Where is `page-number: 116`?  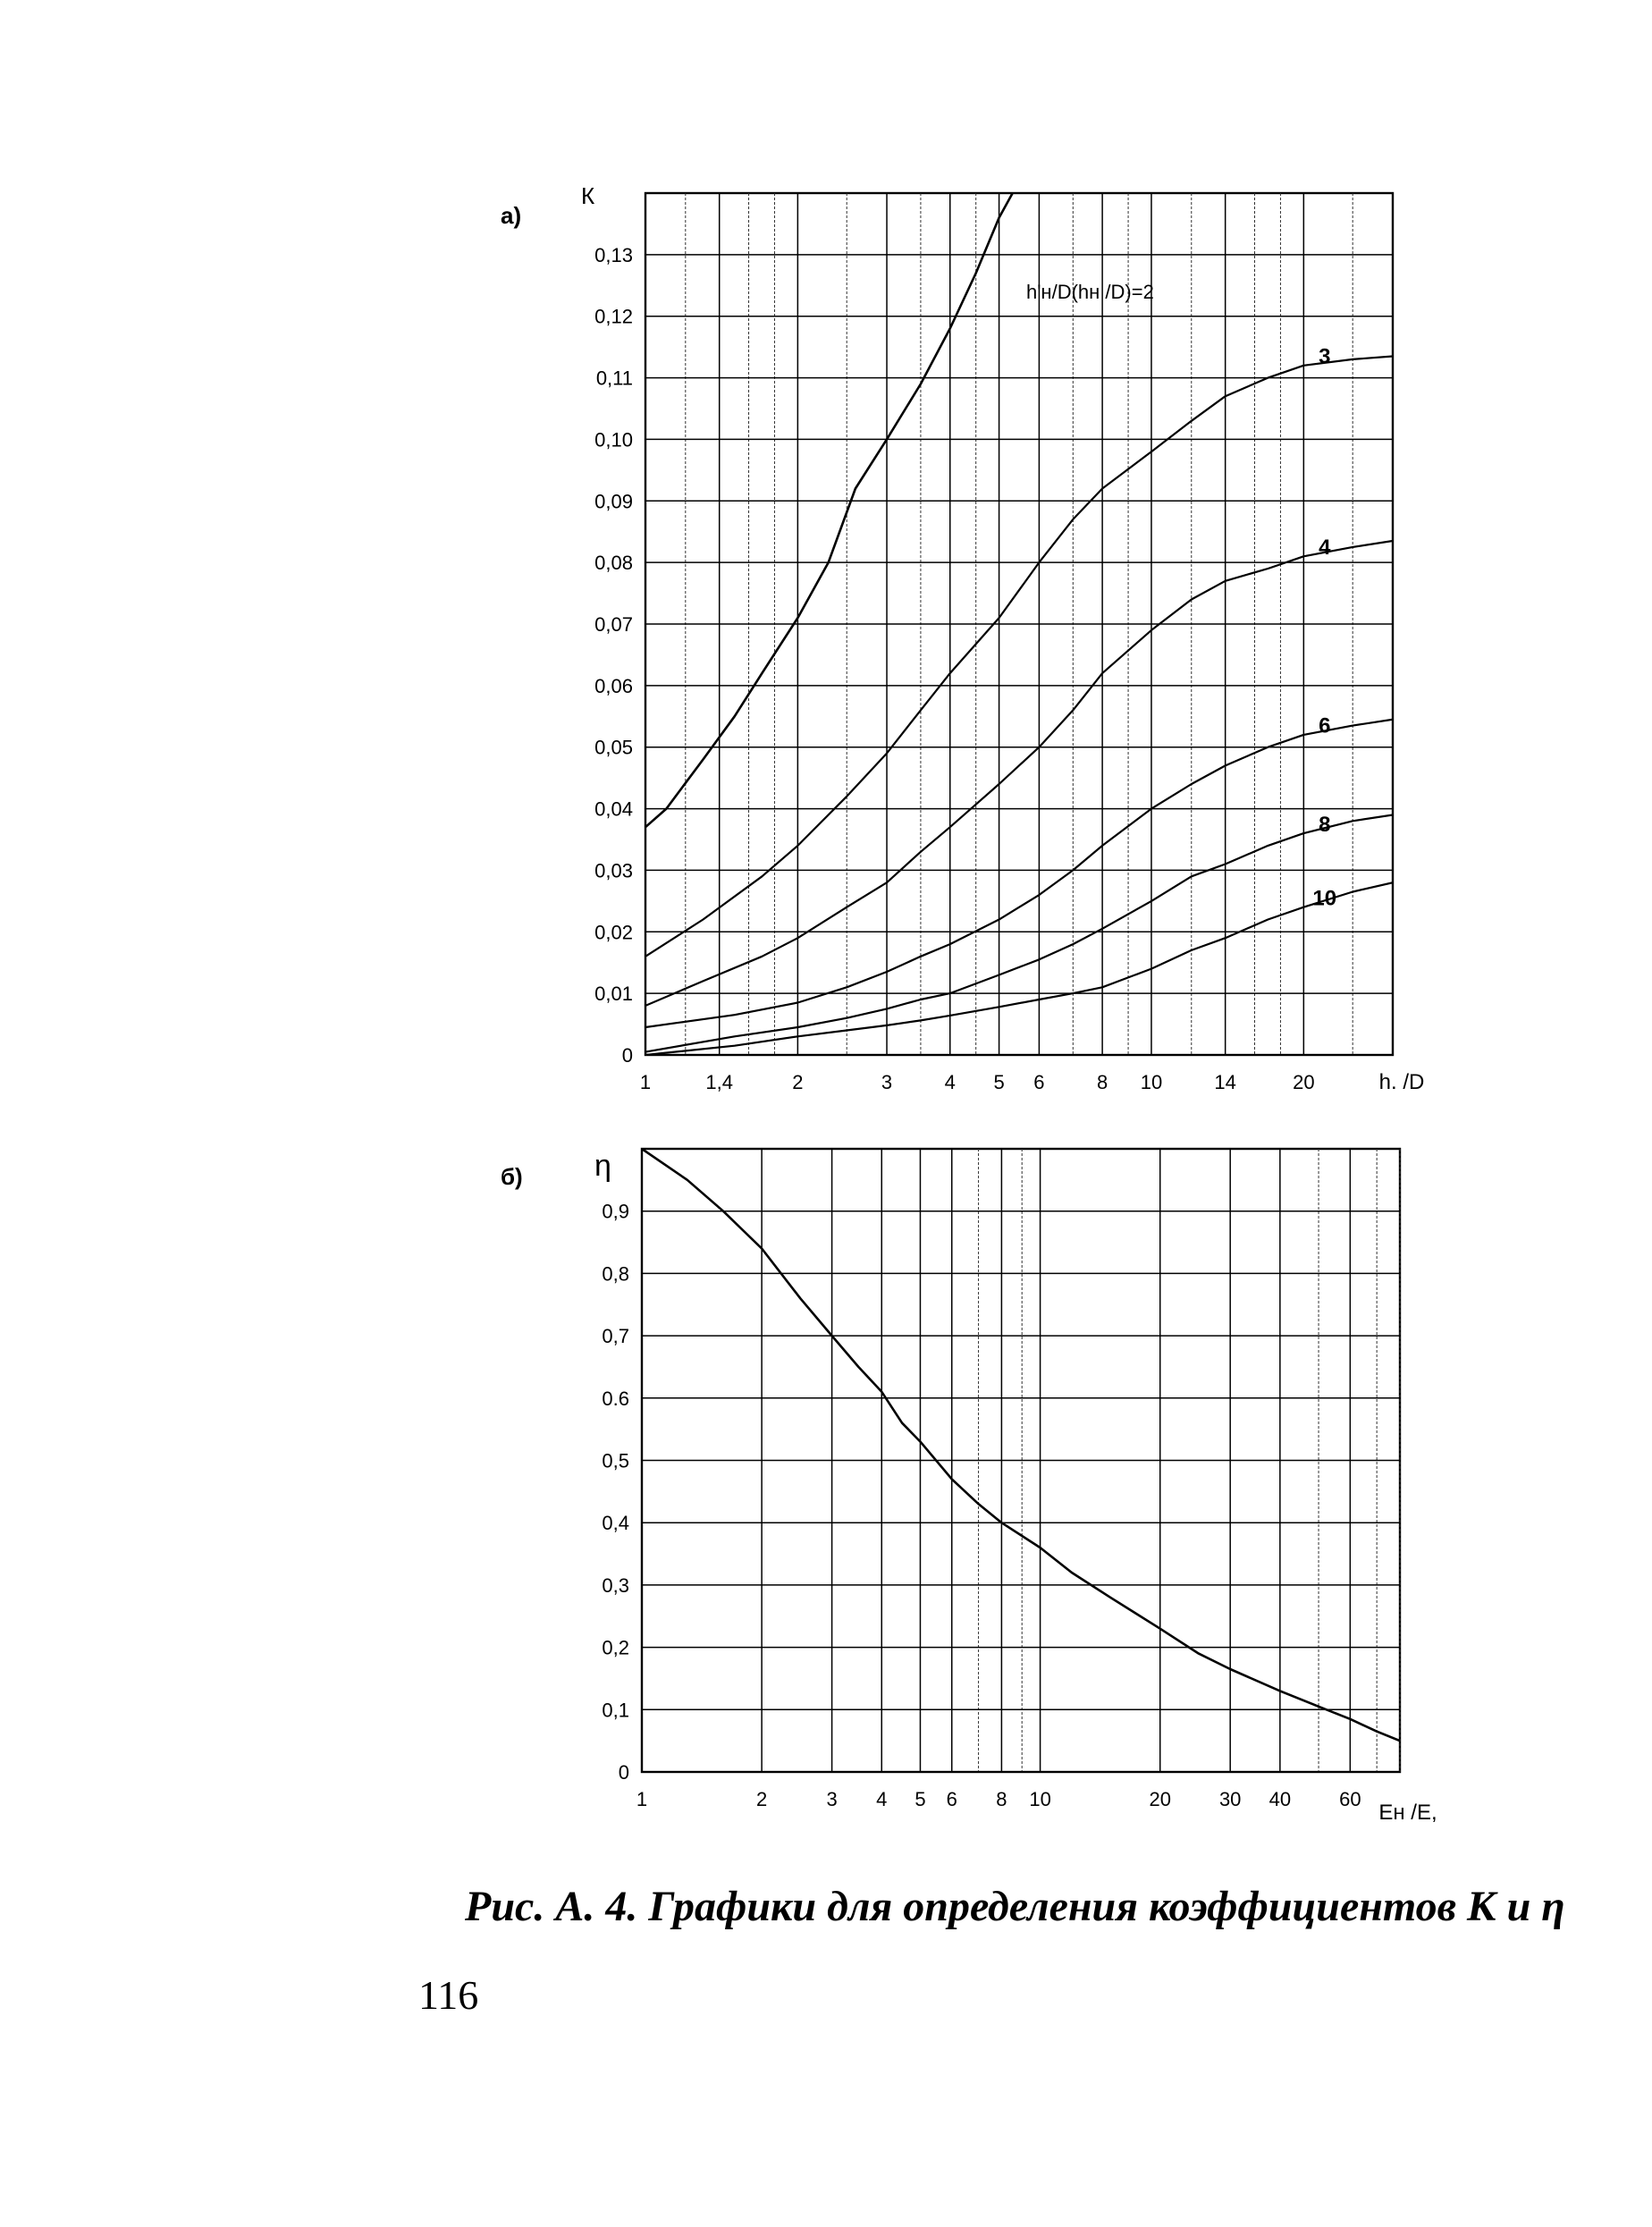 page-number: 116 is located at coordinates (448, 1995).